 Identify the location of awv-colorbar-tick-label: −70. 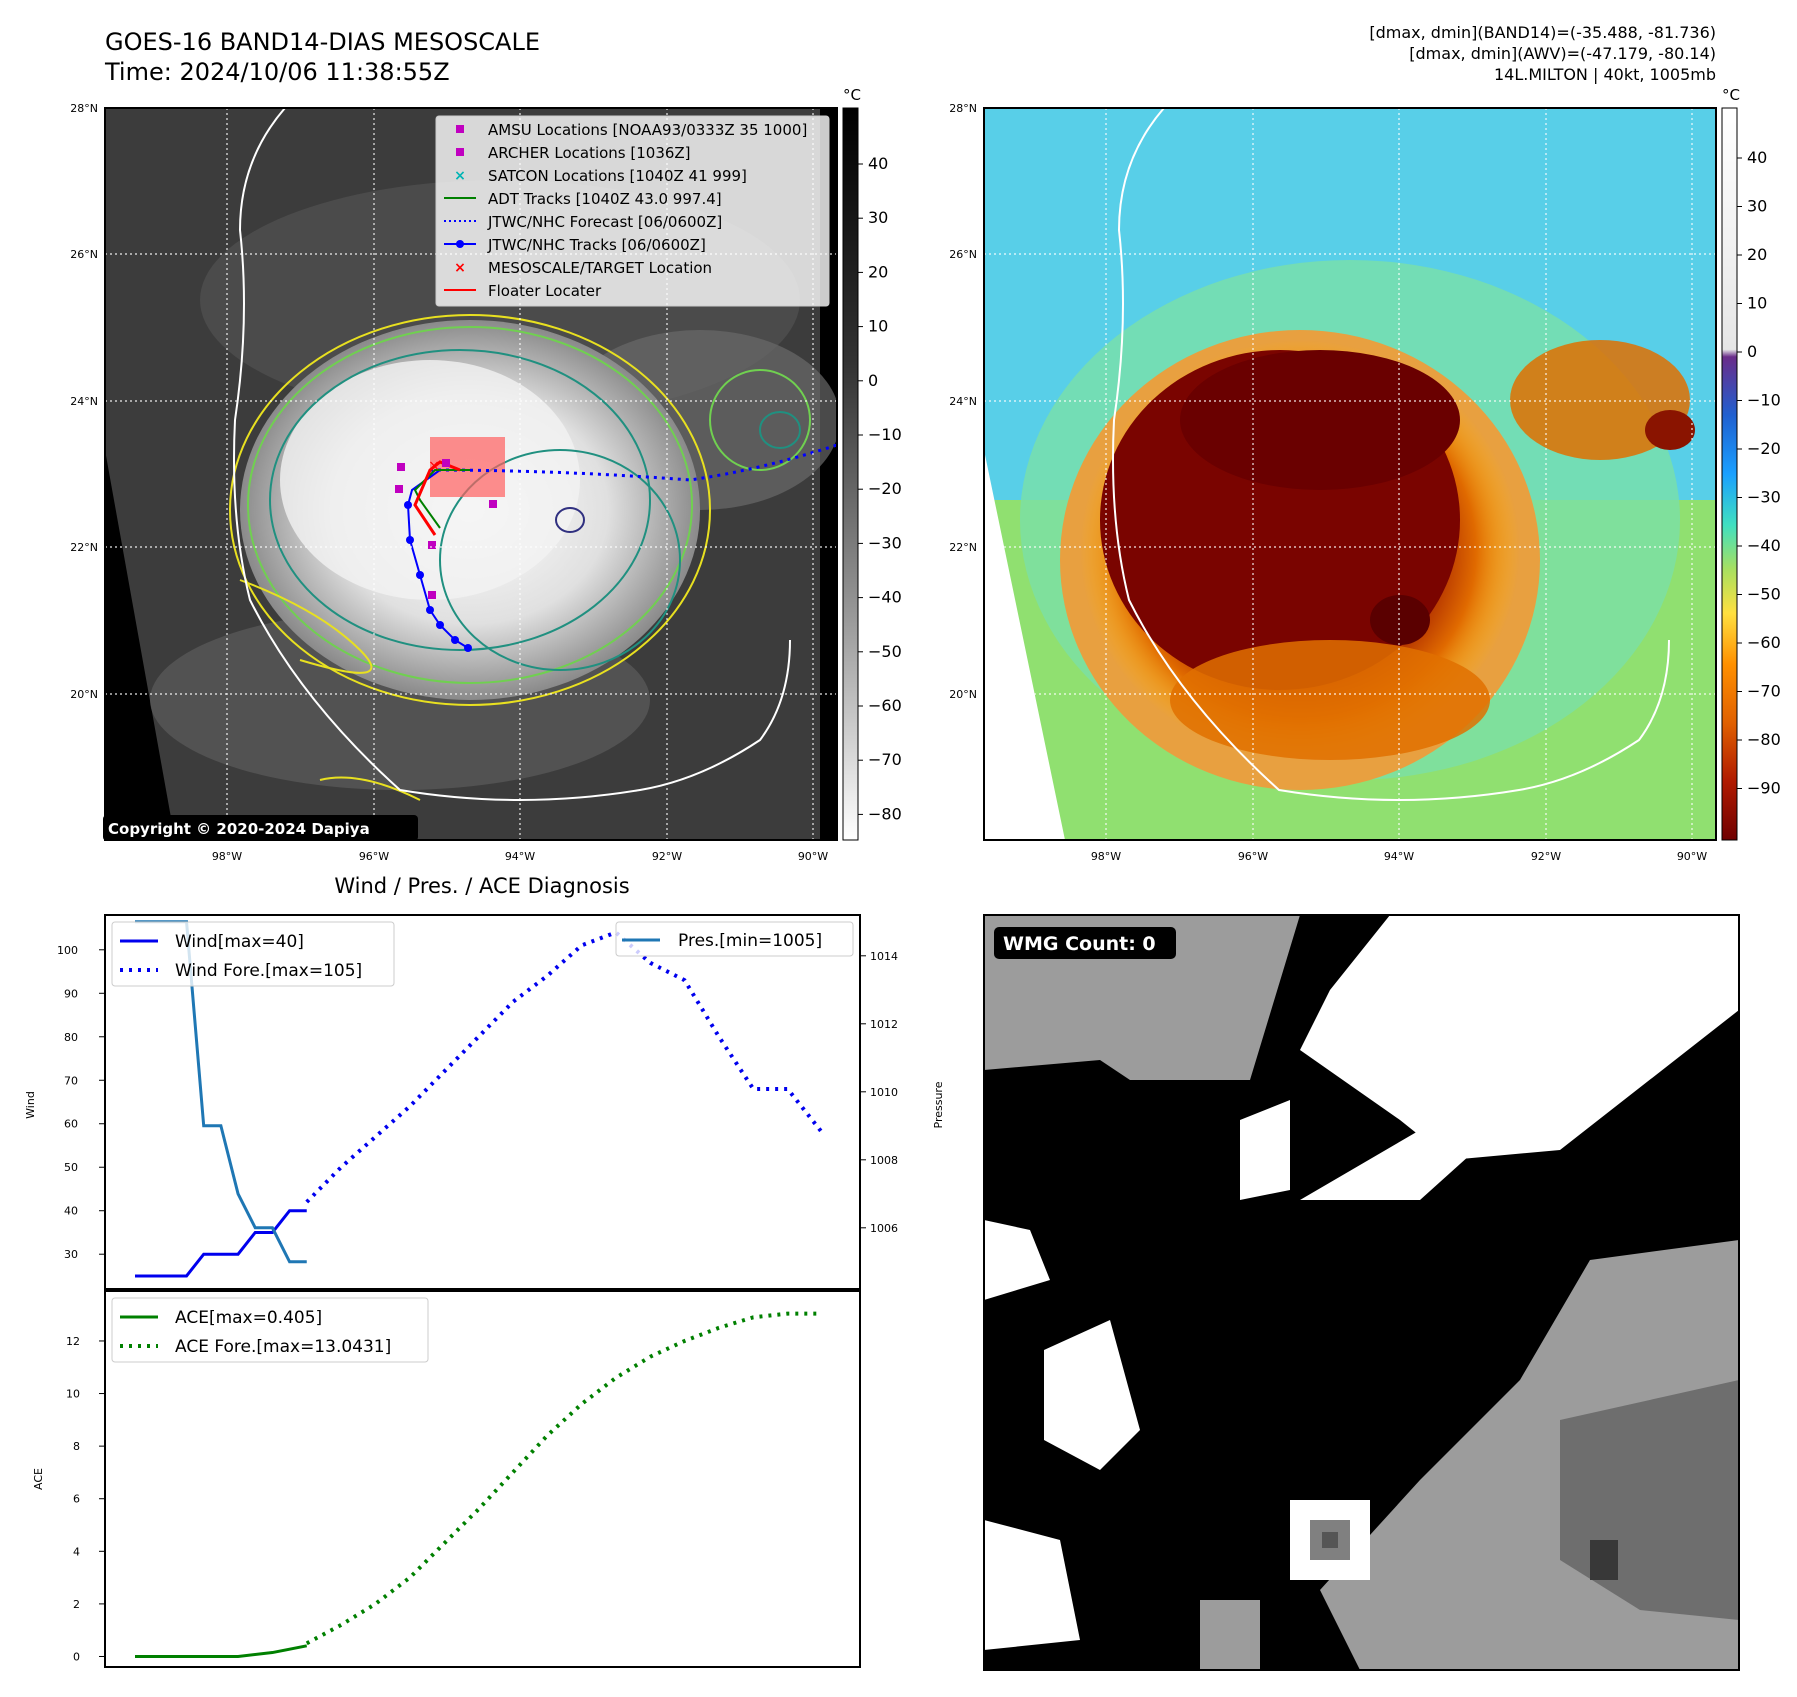
(1764, 691).